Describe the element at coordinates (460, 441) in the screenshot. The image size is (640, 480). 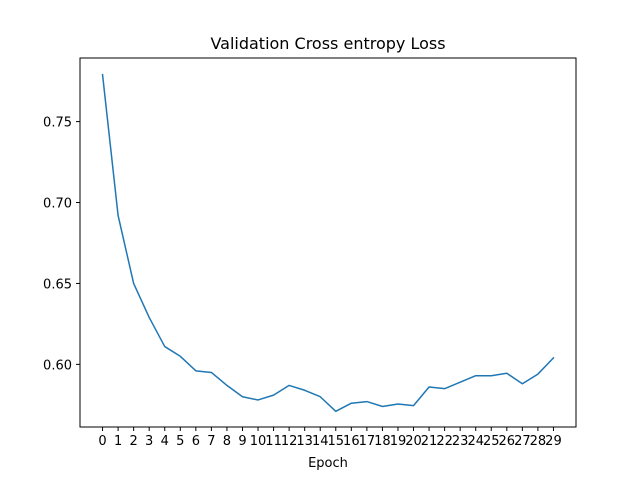
I see `x-tick-label: 23` at that location.